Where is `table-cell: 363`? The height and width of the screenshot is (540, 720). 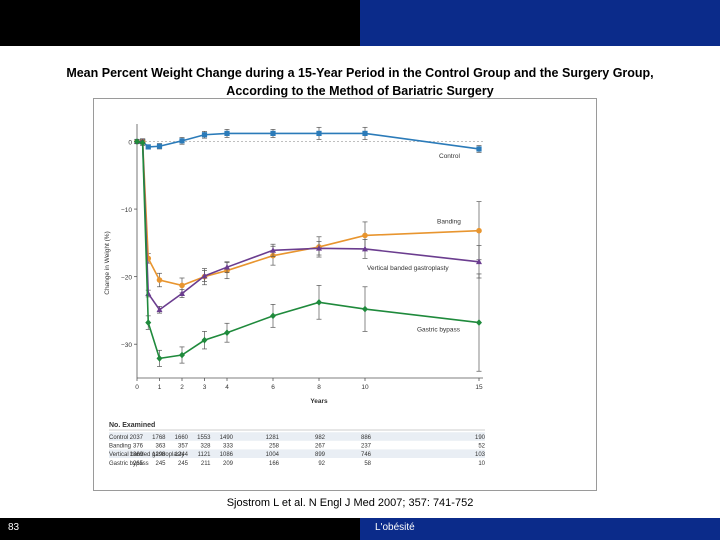
table-cell: 363 is located at coordinates (160, 447).